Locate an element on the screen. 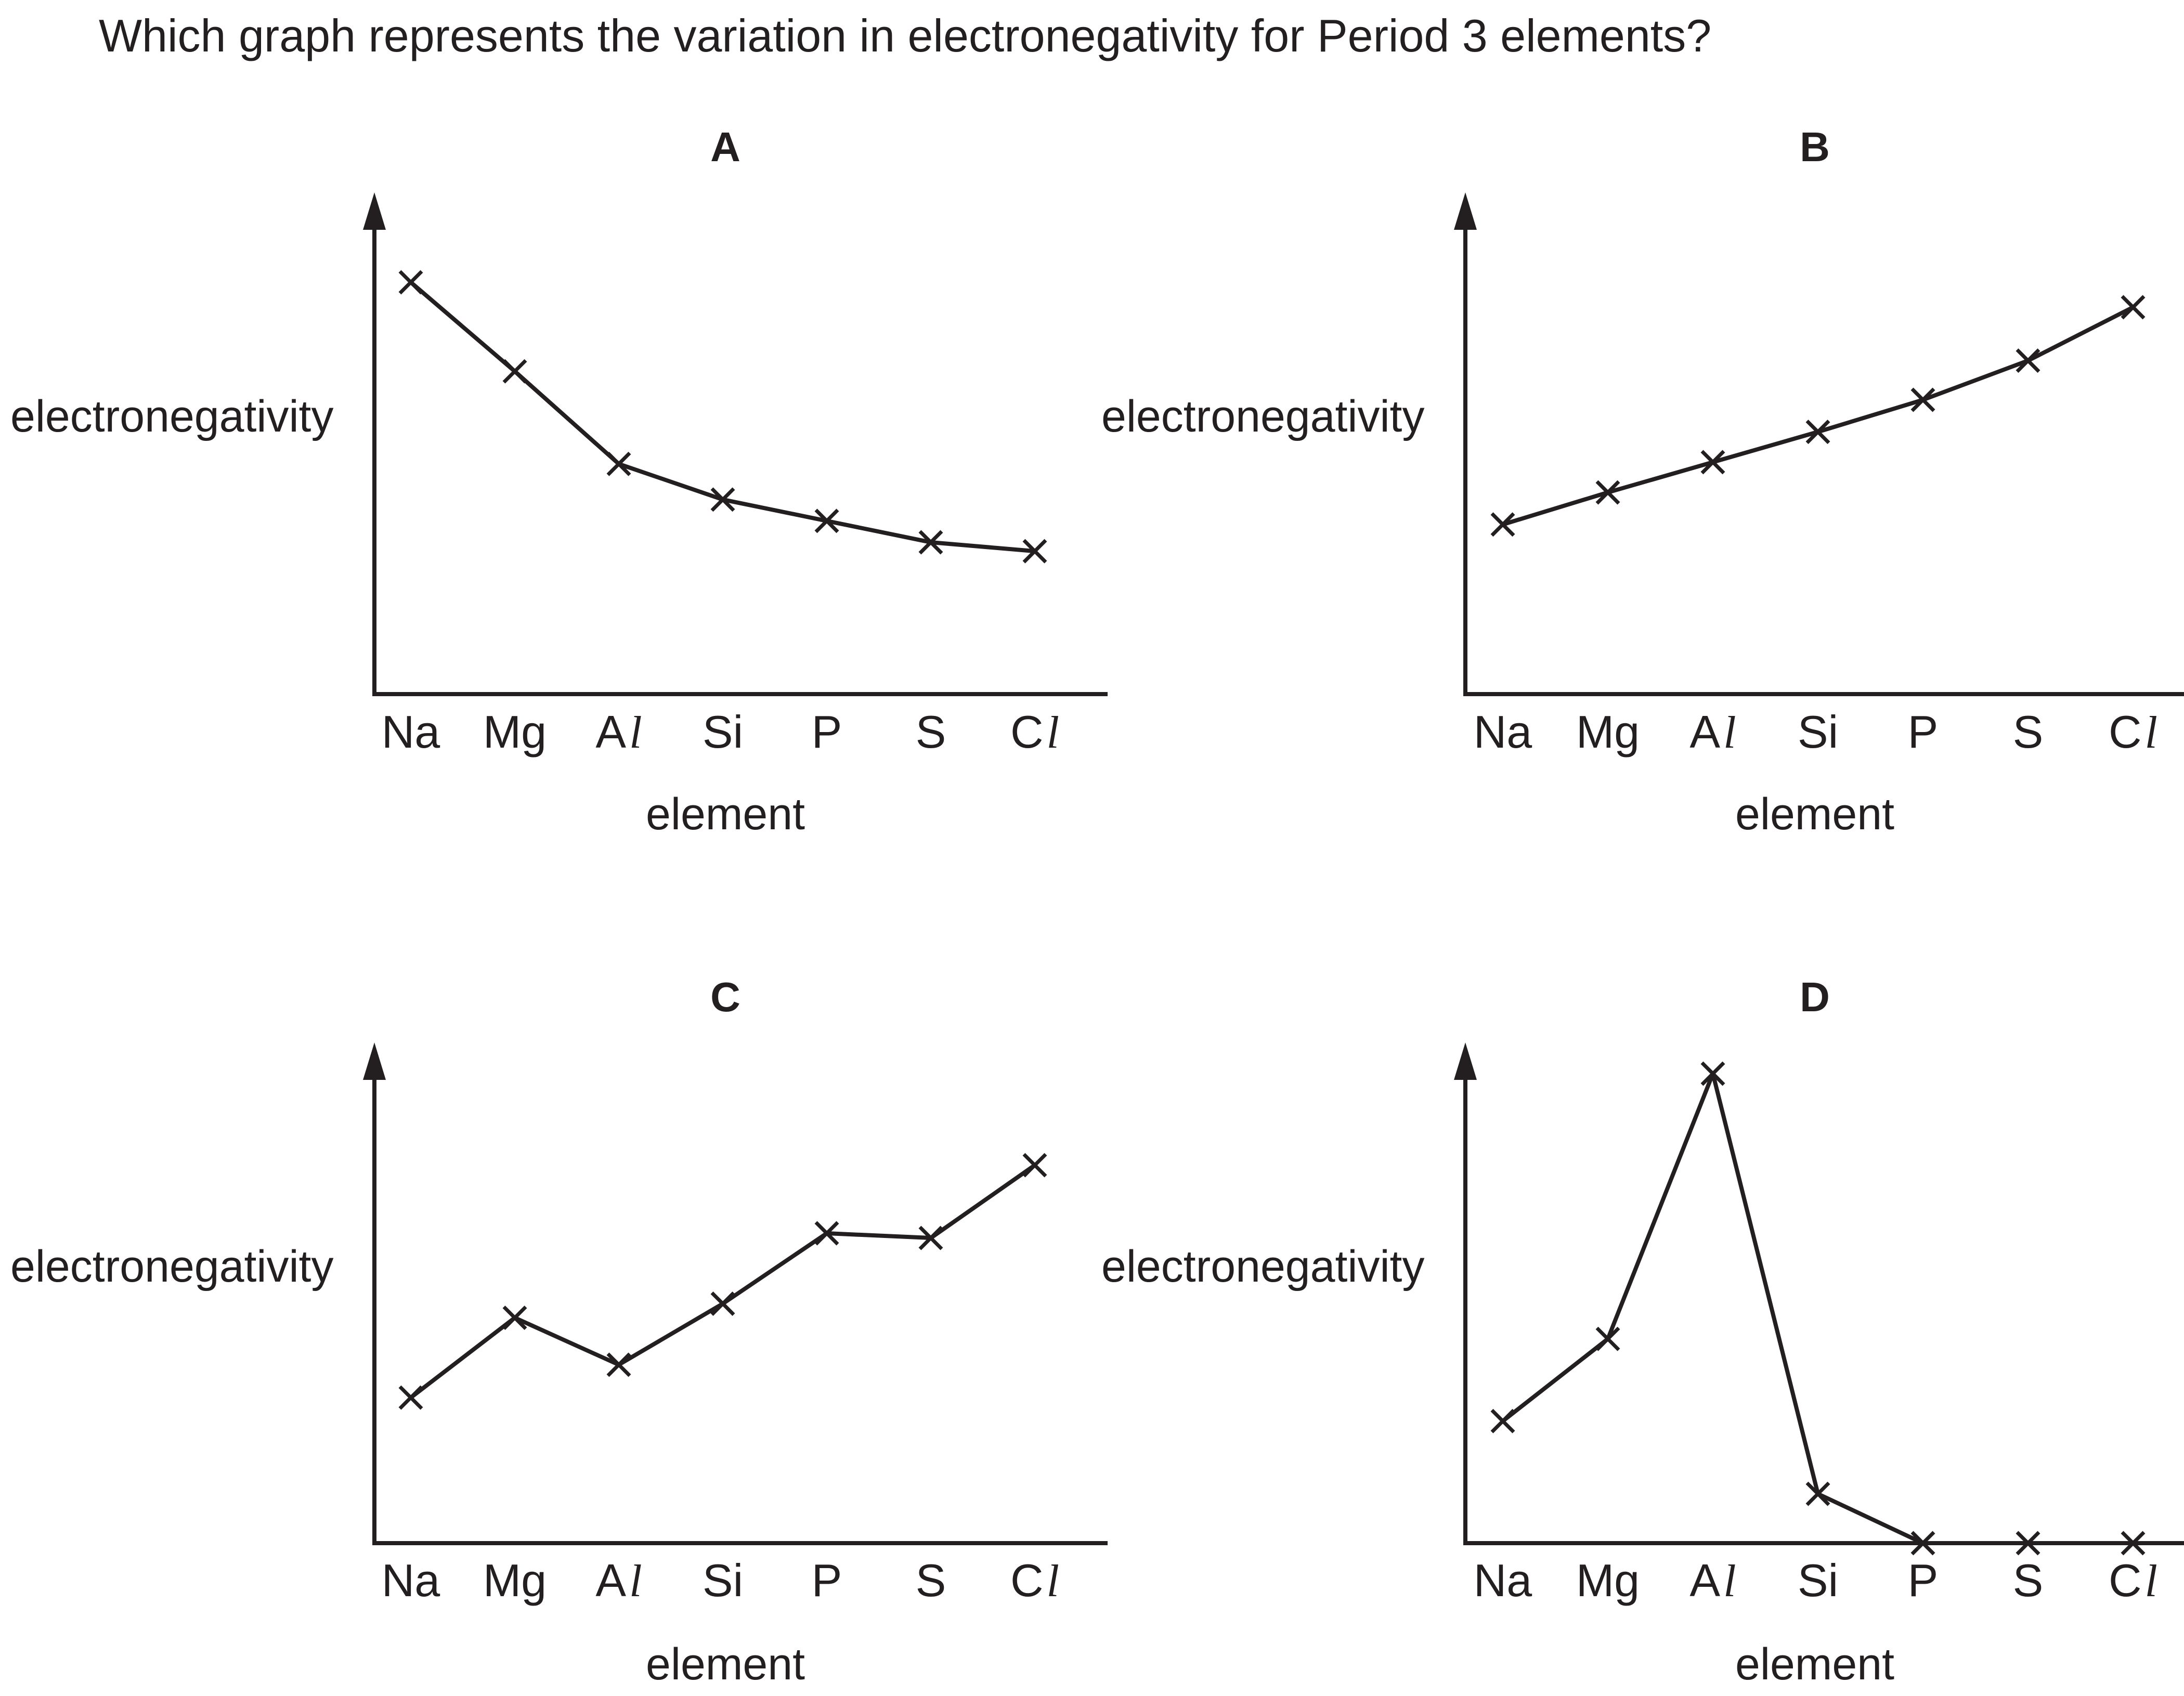  x-tick-label-main: C is located at coordinates (1027, 732).